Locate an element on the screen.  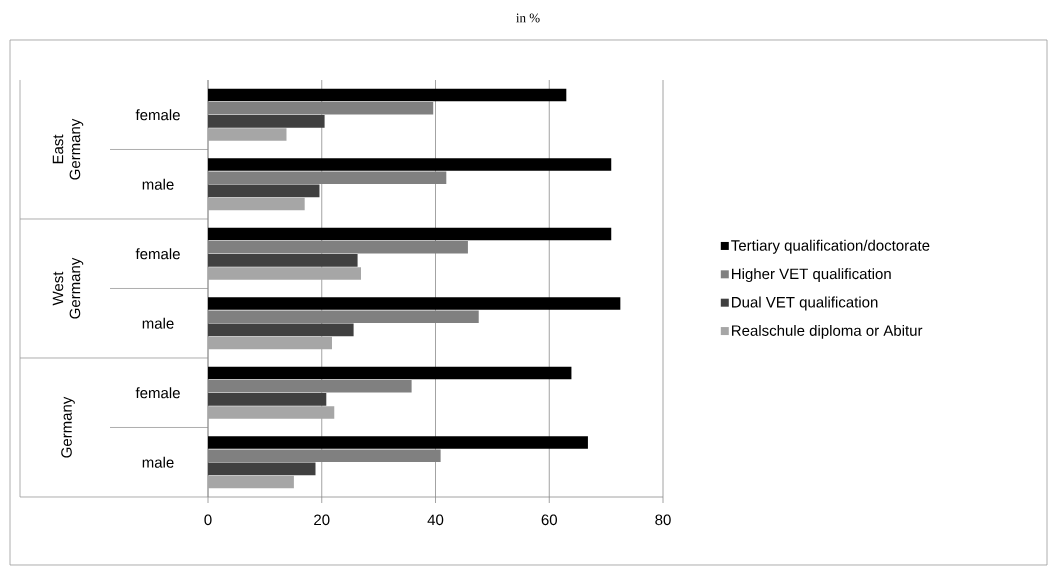
legend-label: Realschule diploma or Abitur is located at coordinates (827, 331).